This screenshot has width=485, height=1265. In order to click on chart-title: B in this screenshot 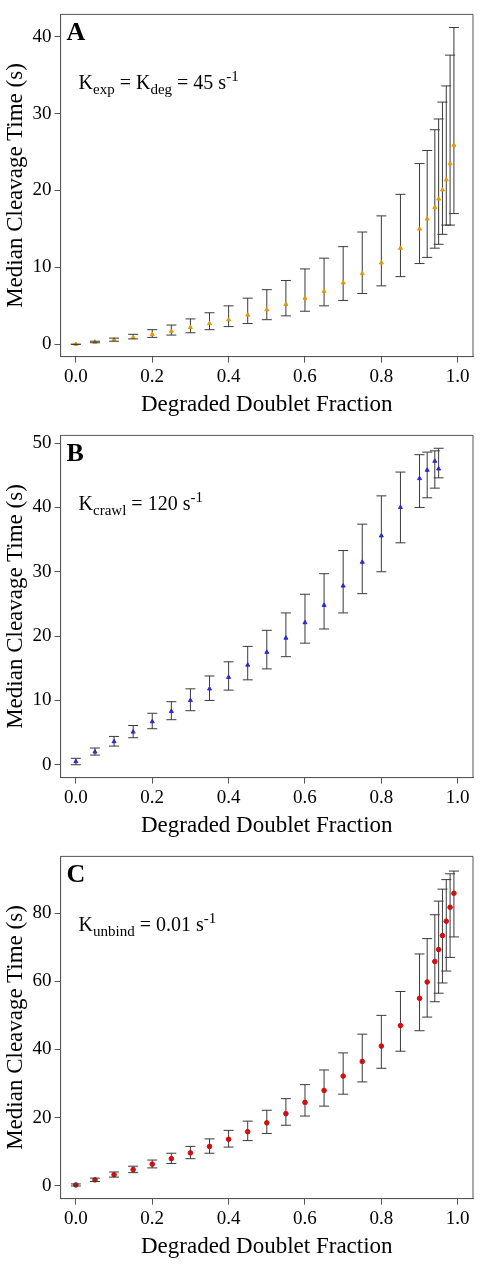, I will do `click(75, 453)`.